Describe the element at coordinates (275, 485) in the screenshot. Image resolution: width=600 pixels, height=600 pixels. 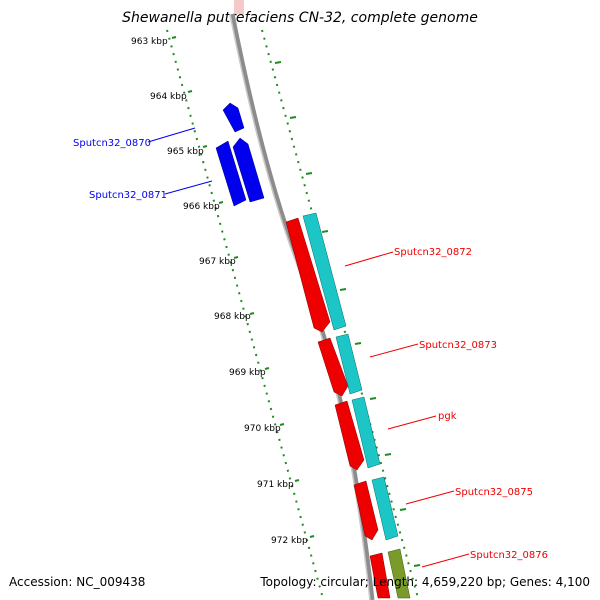
I see `ruler-label: 971 kbp` at that location.